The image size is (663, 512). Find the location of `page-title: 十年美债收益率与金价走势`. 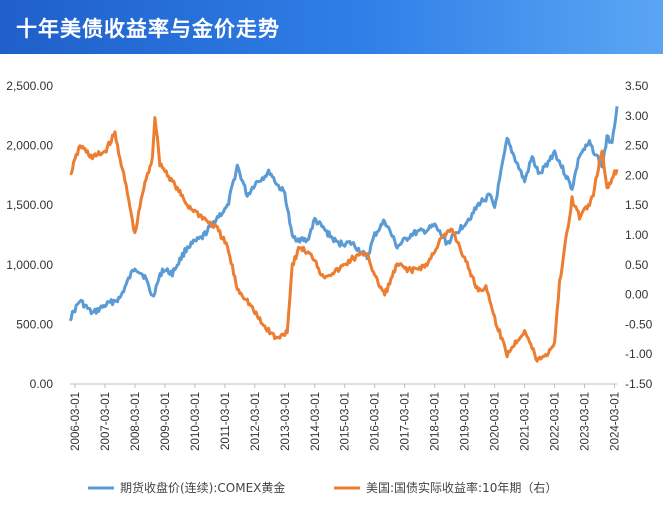

page-title: 十年美债收益率与金价走势 is located at coordinates (148, 29).